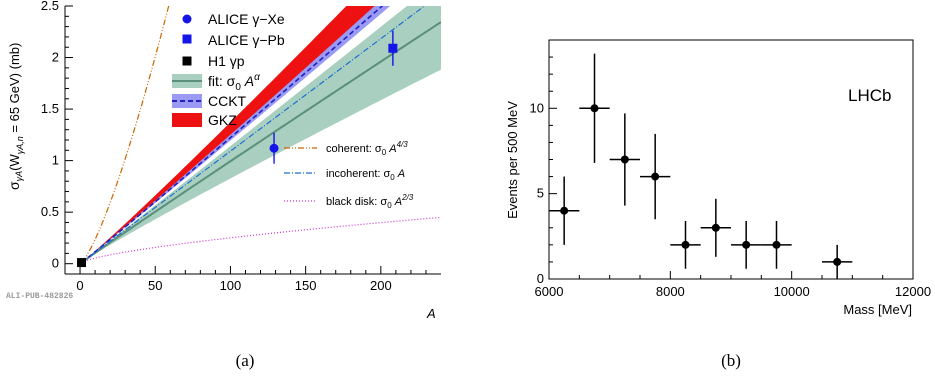 The height and width of the screenshot is (376, 935). Describe the element at coordinates (365, 175) in the screenshot. I see `annotation-incoherent: incoherent: σ0 A` at that location.